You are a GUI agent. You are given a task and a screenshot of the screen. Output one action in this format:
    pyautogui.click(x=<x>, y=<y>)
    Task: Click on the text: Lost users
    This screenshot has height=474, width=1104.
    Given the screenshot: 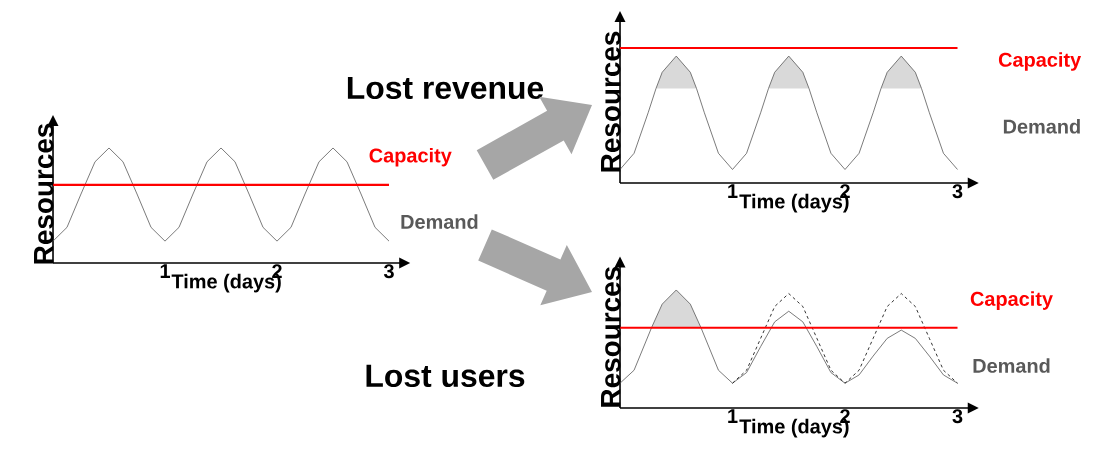 What is the action you would take?
    pyautogui.click(x=445, y=376)
    